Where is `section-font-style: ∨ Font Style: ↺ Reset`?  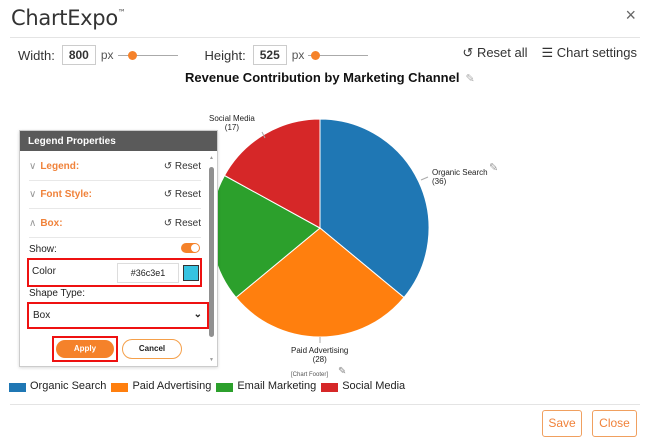
section-font-style: ∨ Font Style: ↺ Reset is located at coordinates (115, 195).